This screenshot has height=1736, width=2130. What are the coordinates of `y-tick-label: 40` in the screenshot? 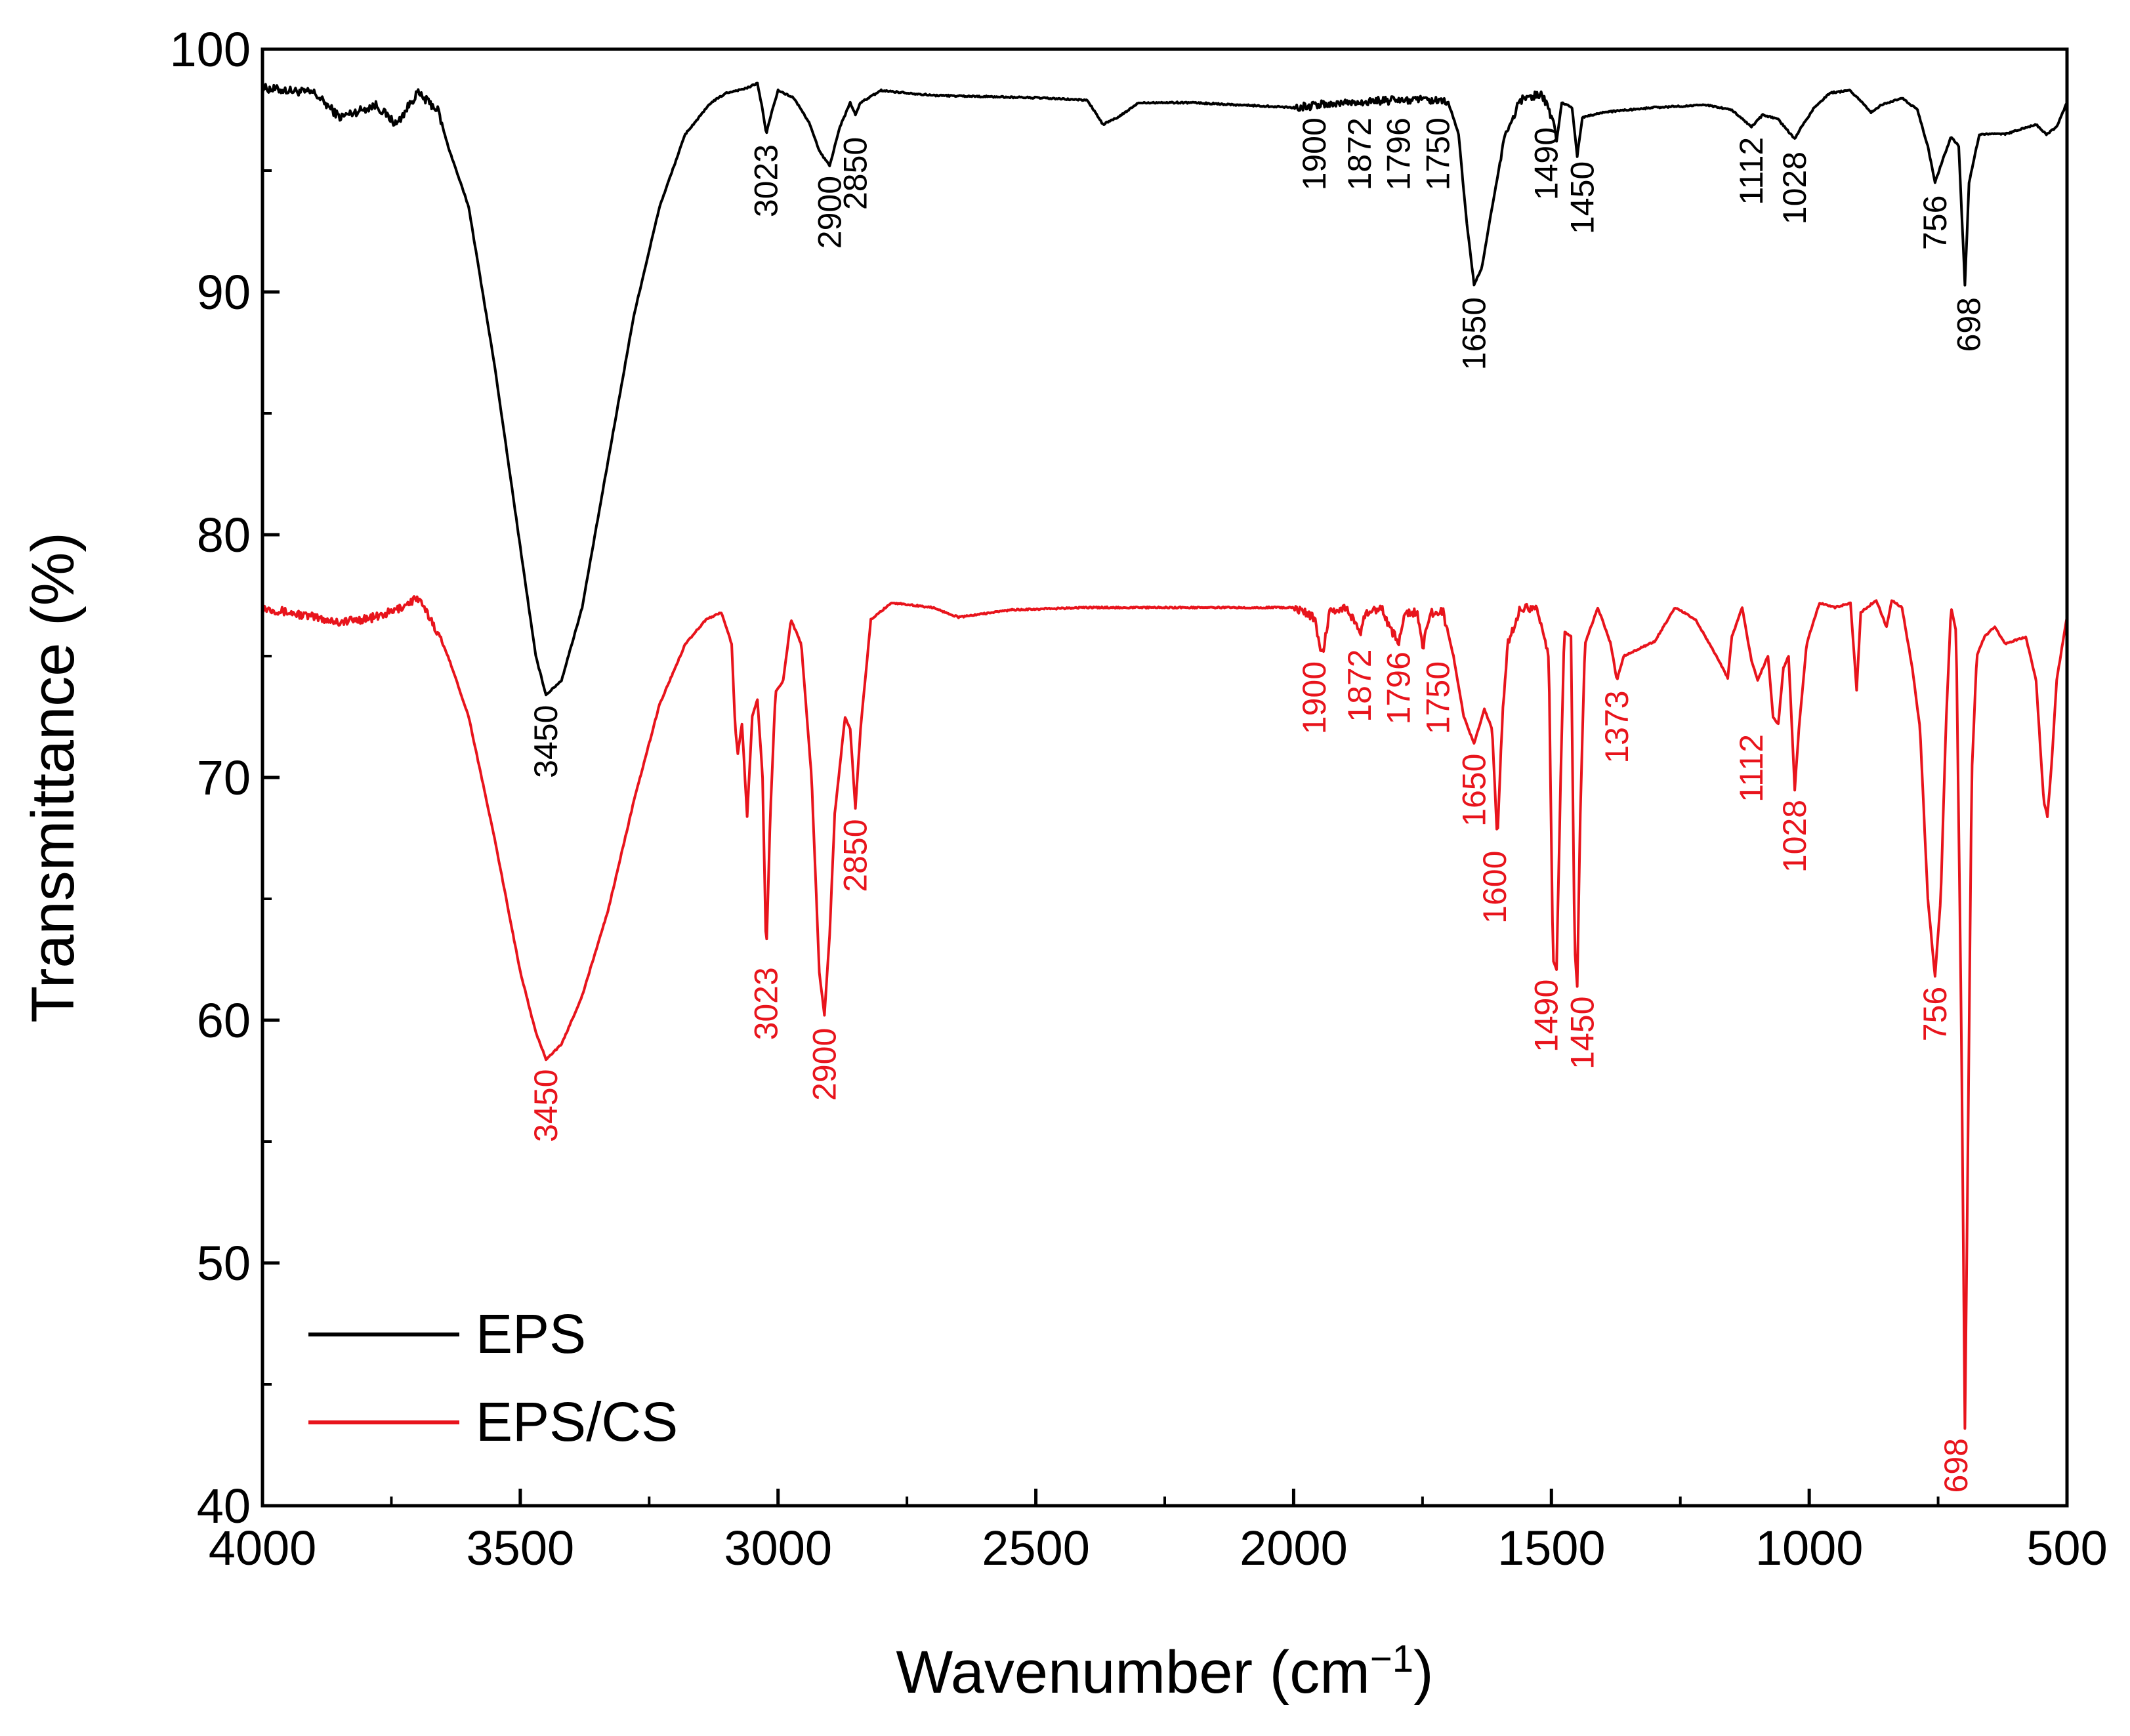 It's located at (224, 1506).